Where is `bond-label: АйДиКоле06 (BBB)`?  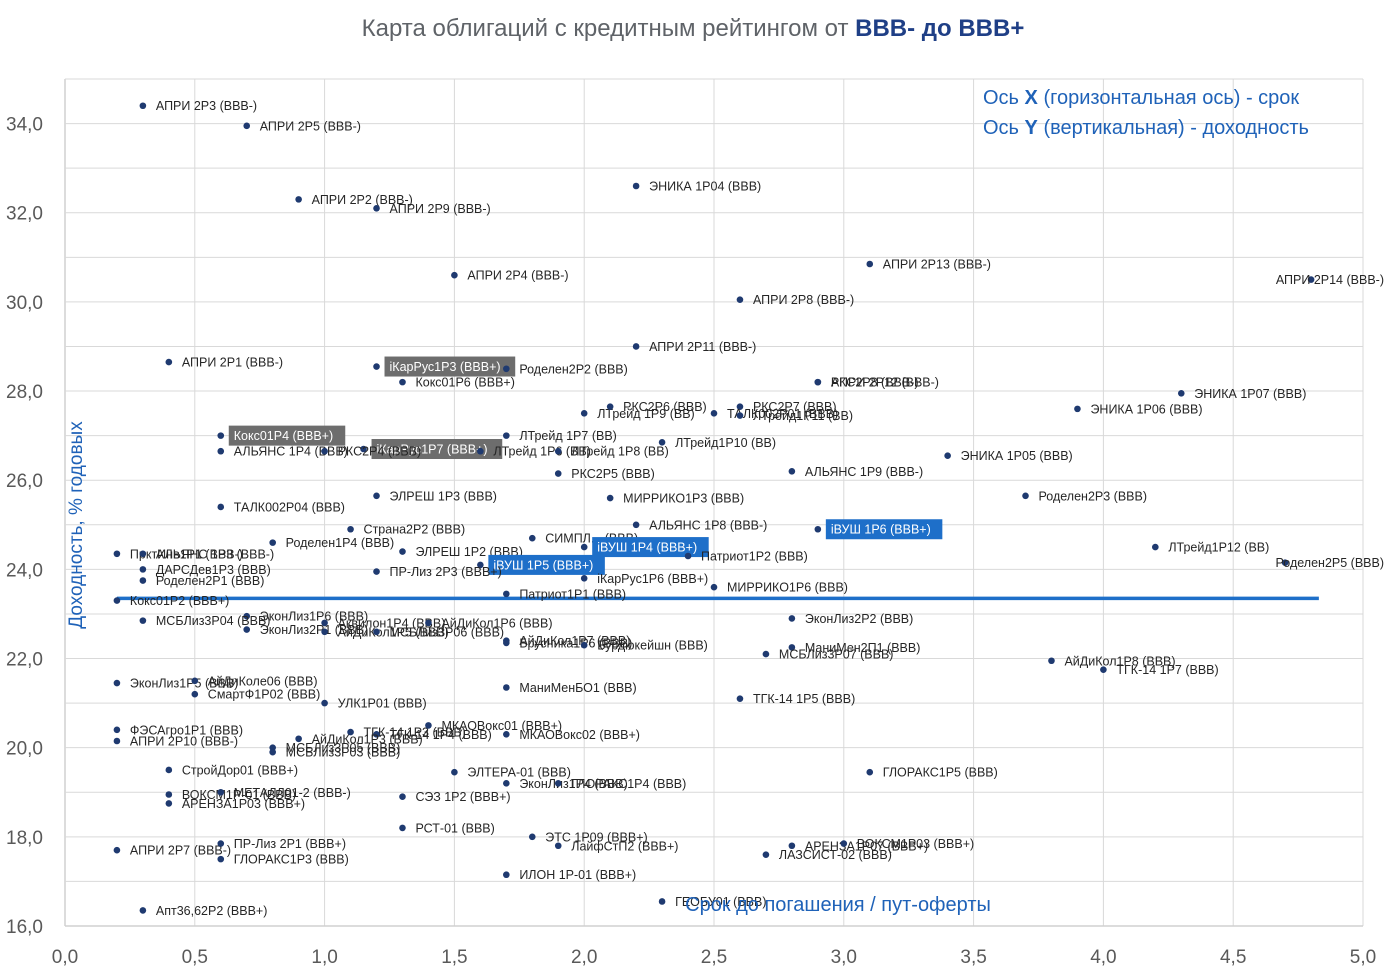
bond-label: АйДиКоле06 (BBB) is located at coordinates (263, 681).